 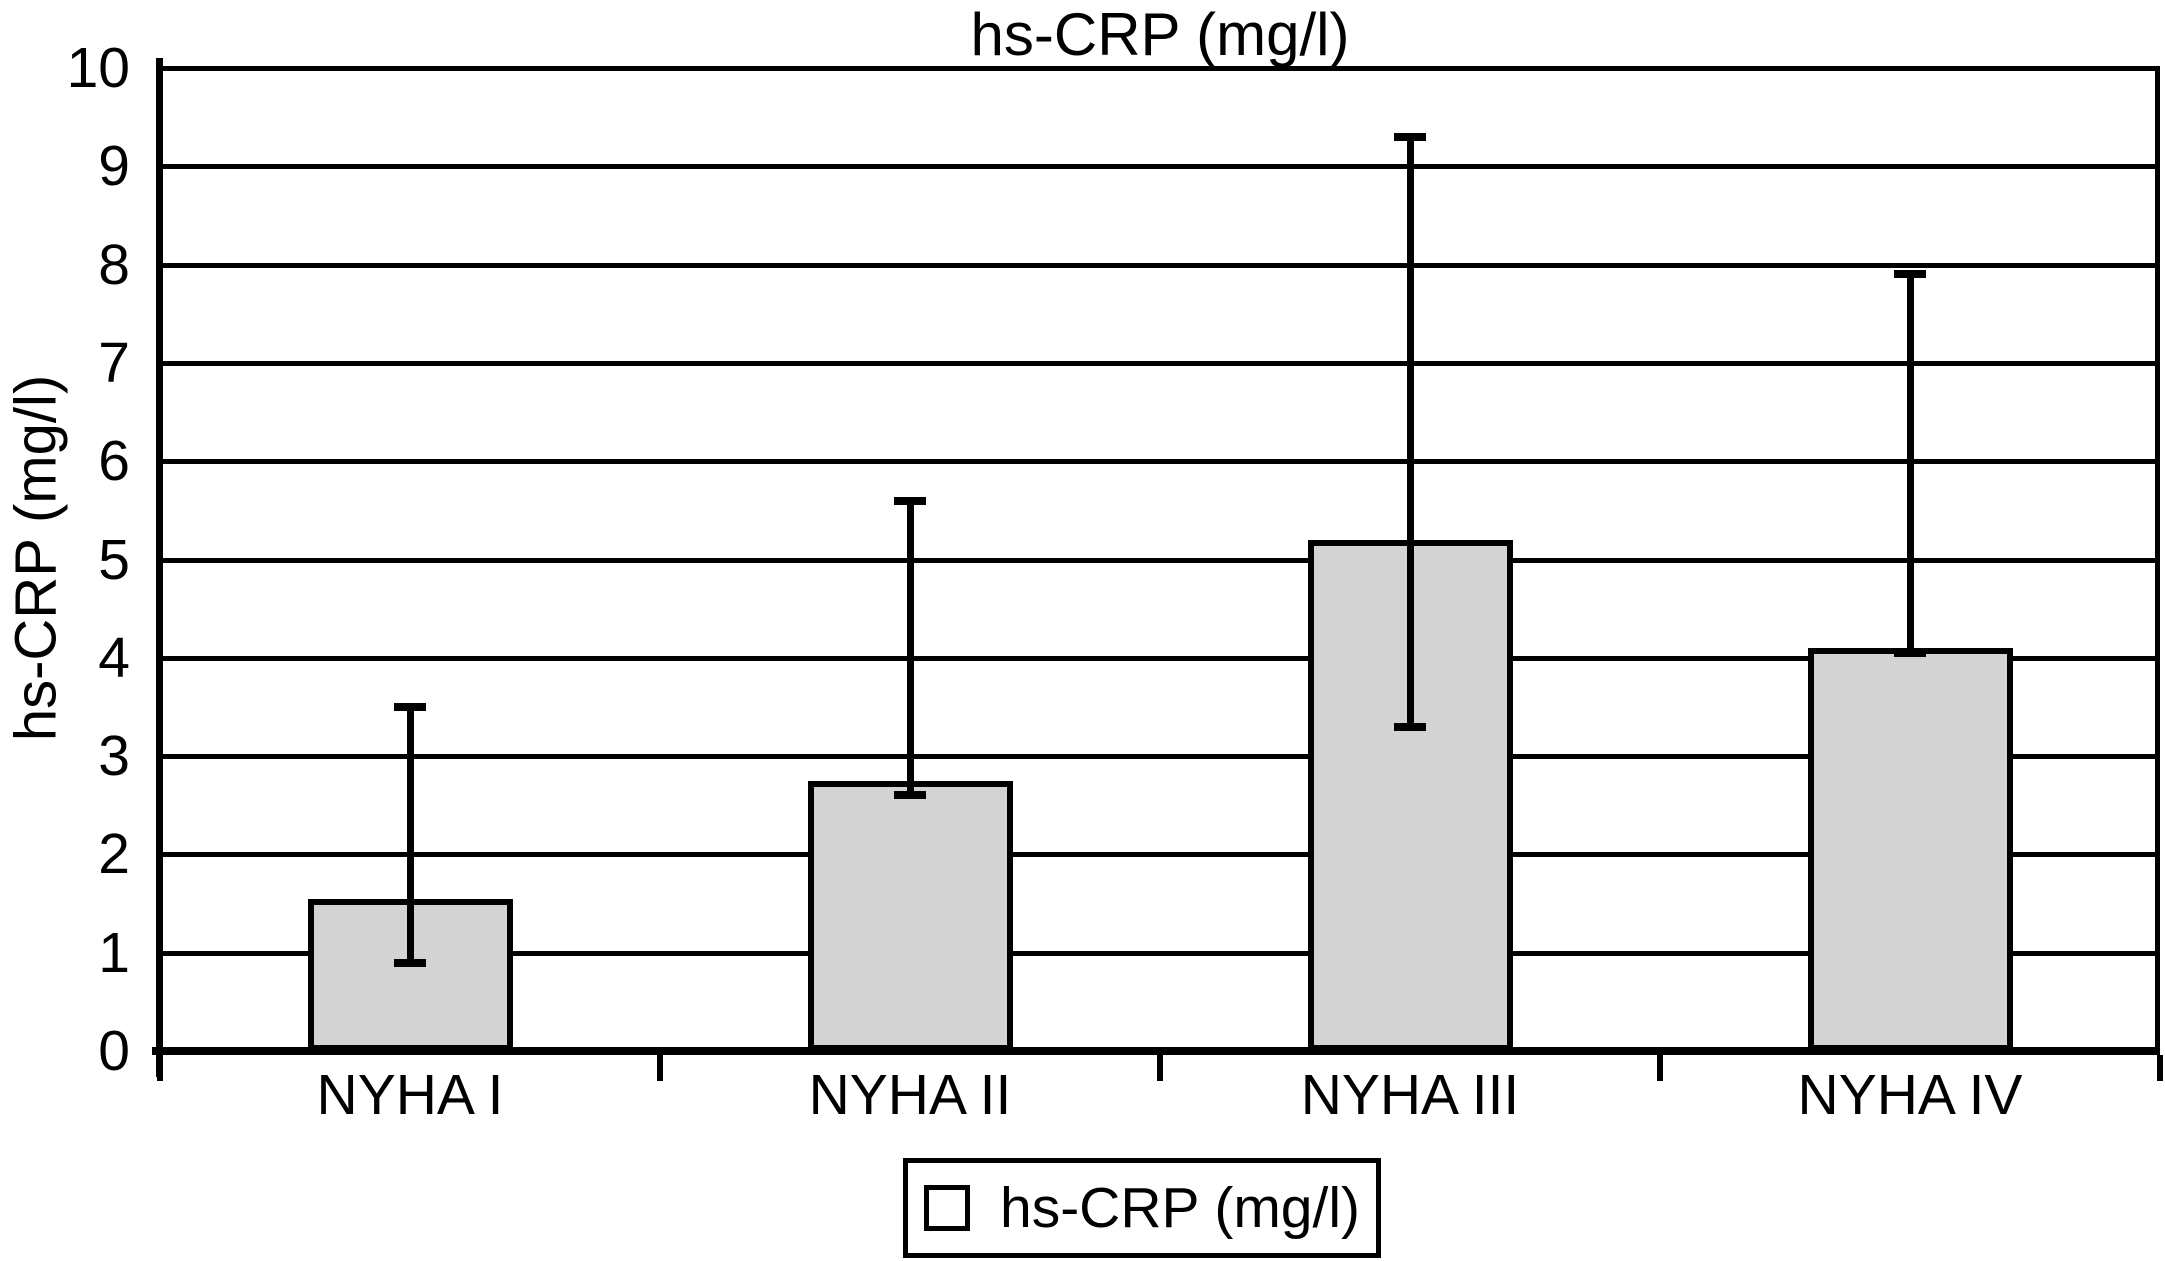 What do you see at coordinates (1910, 1095) in the screenshot?
I see `x-tick-label: NYHA IV` at bounding box center [1910, 1095].